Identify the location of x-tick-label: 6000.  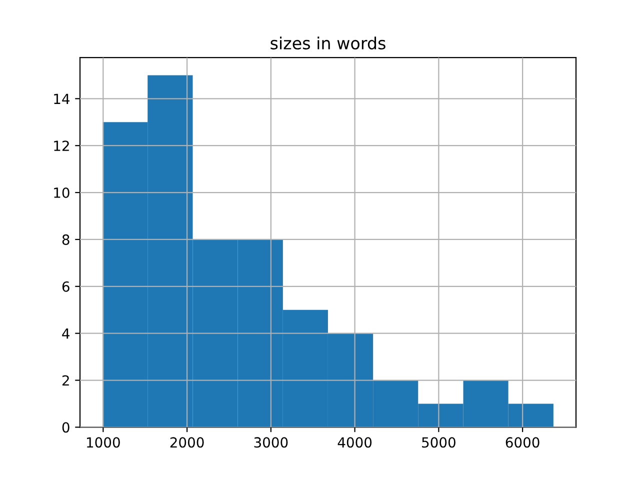
(523, 442).